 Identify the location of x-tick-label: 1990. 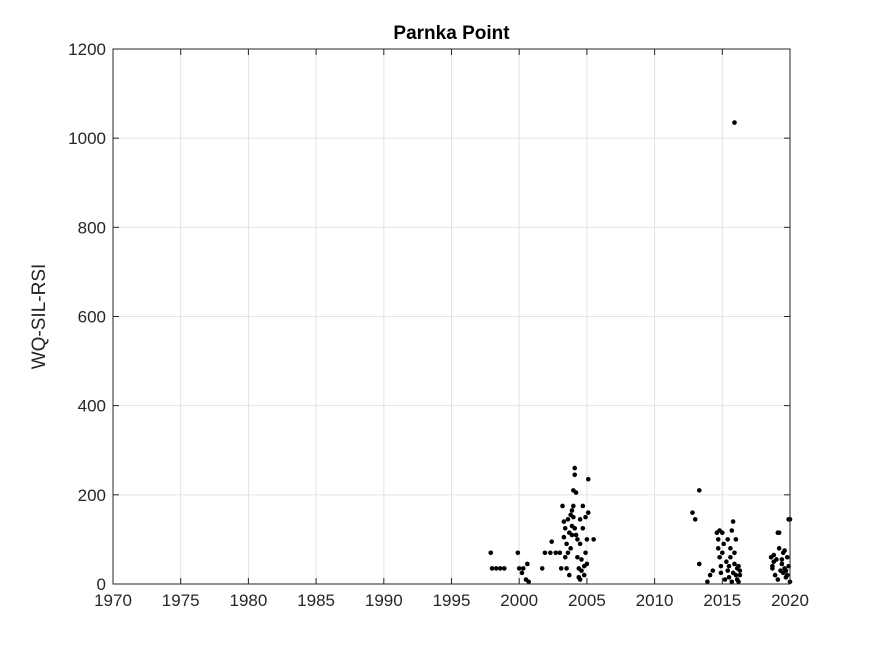
(384, 600).